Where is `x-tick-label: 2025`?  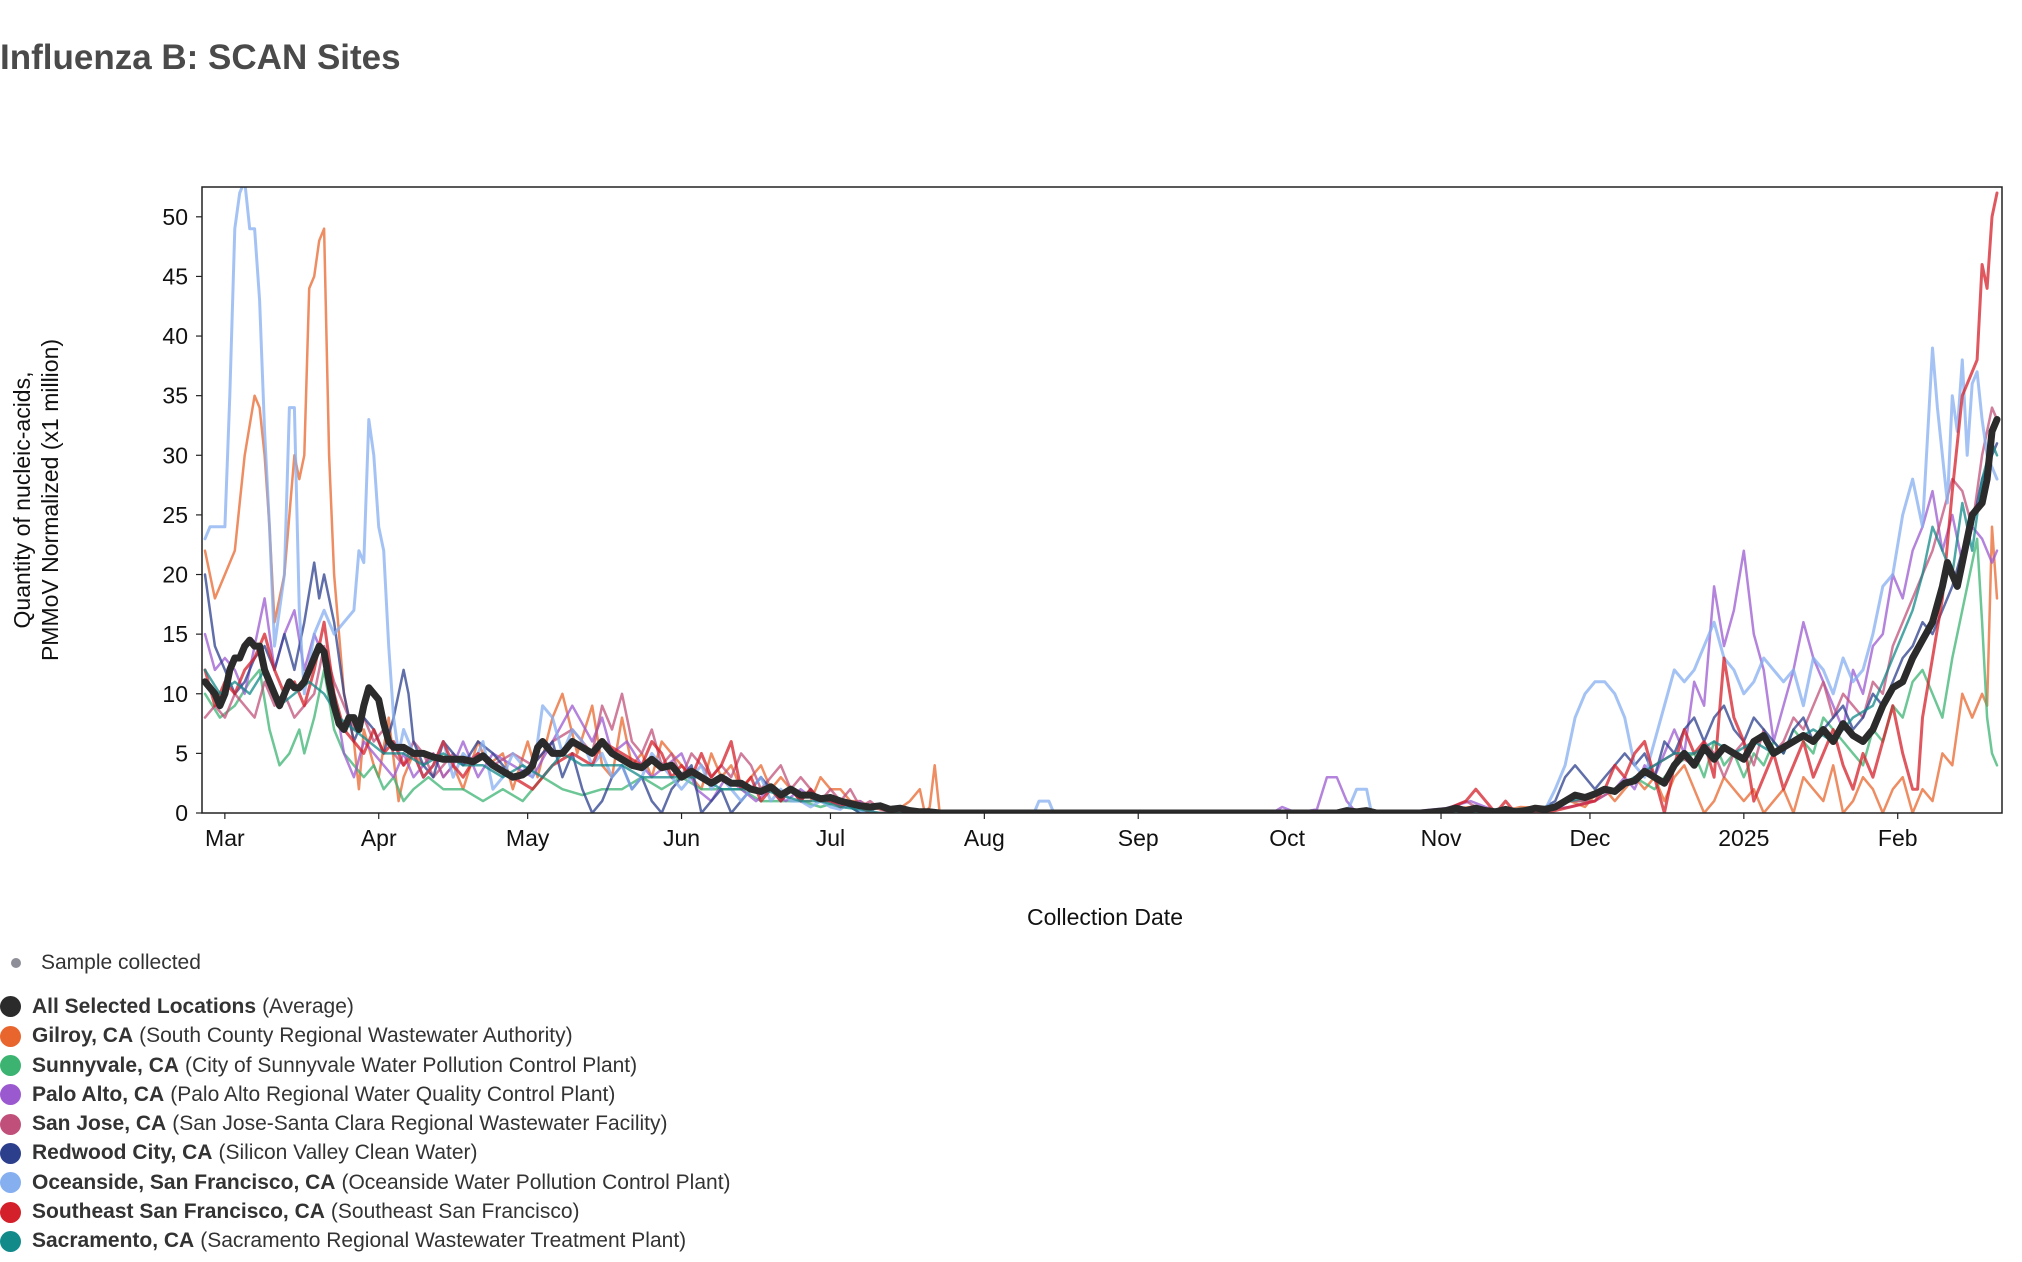 x-tick-label: 2025 is located at coordinates (1743, 838).